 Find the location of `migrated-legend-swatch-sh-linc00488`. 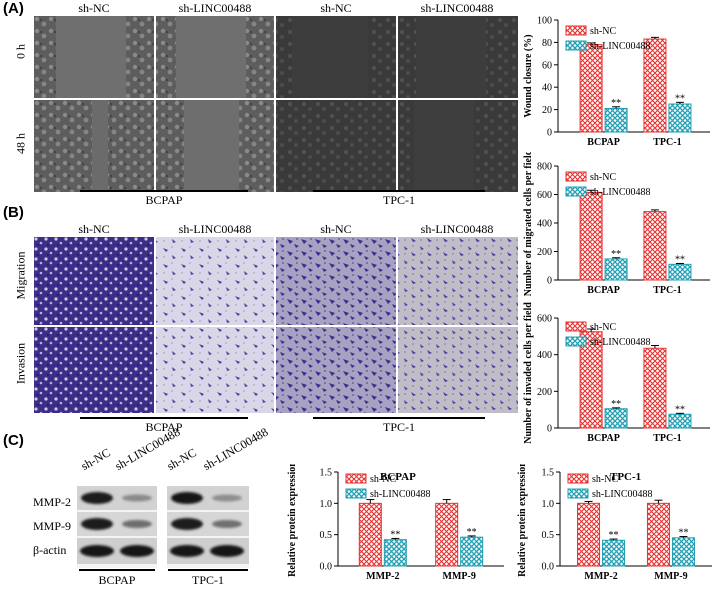

migrated-legend-swatch-sh-linc00488 is located at coordinates (576, 191).